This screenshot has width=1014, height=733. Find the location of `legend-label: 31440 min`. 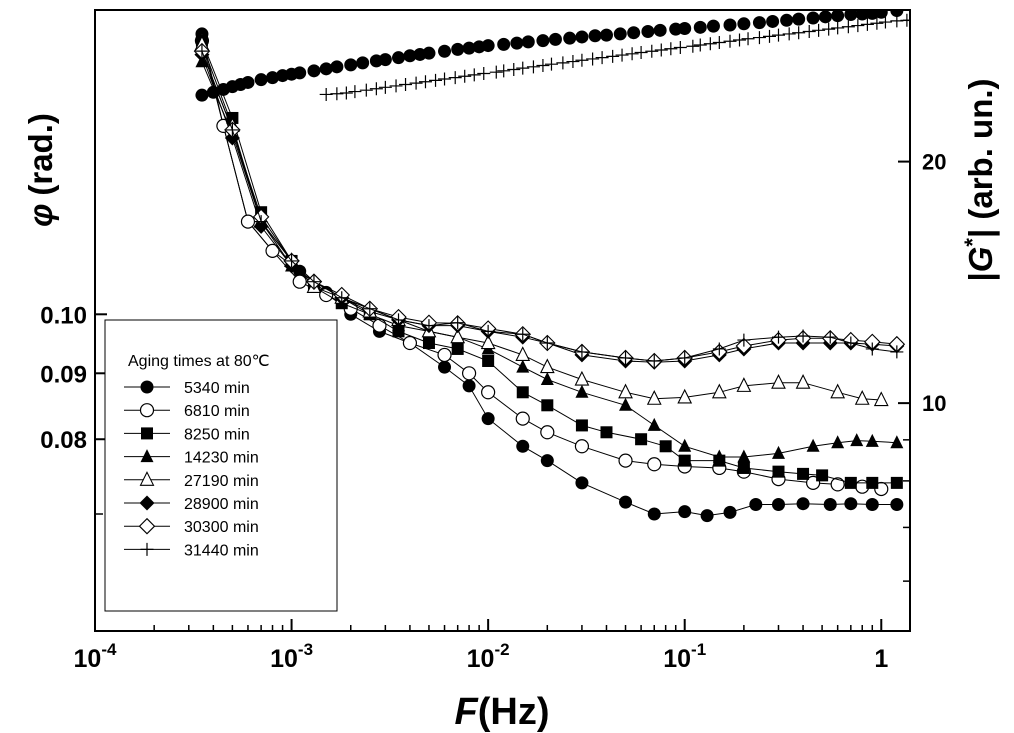

legend-label: 31440 min is located at coordinates (221, 550).